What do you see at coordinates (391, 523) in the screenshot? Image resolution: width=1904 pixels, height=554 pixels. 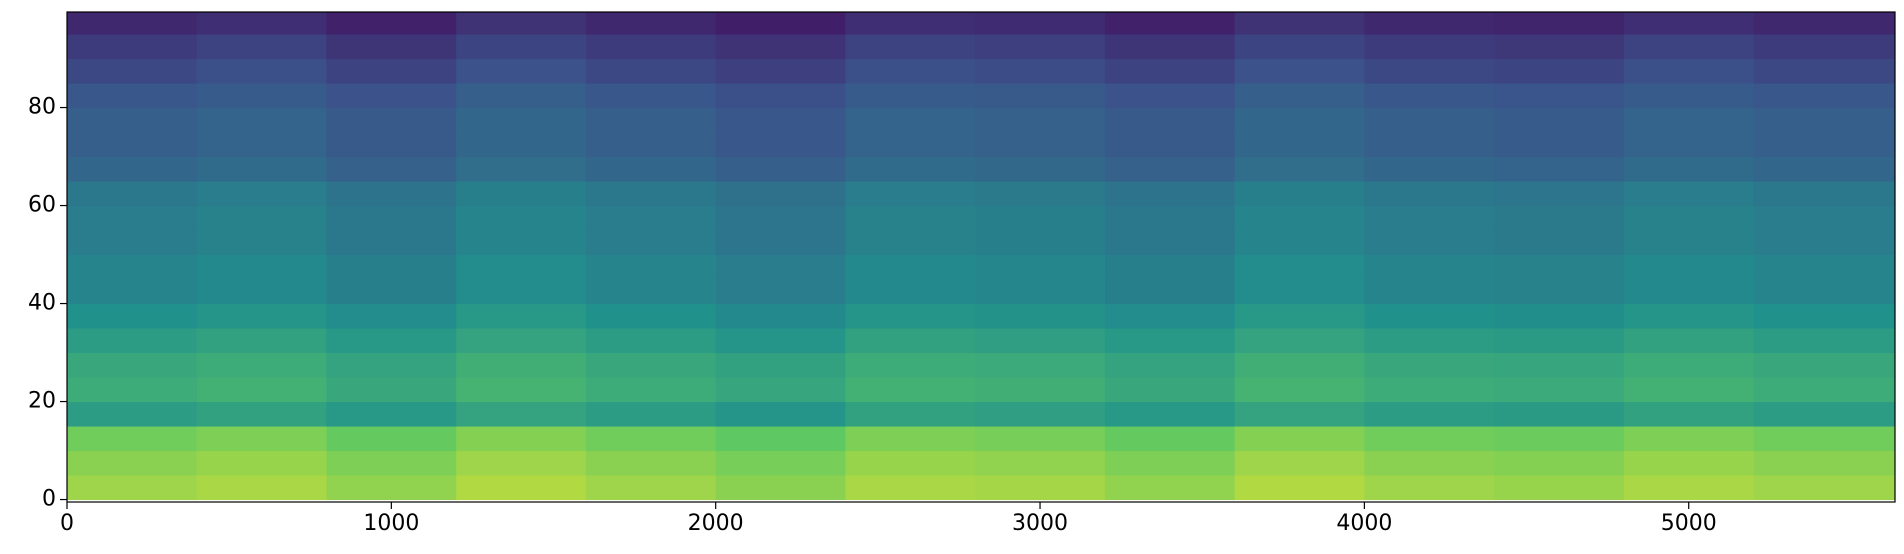 I see `x-tick-label: 1000` at bounding box center [391, 523].